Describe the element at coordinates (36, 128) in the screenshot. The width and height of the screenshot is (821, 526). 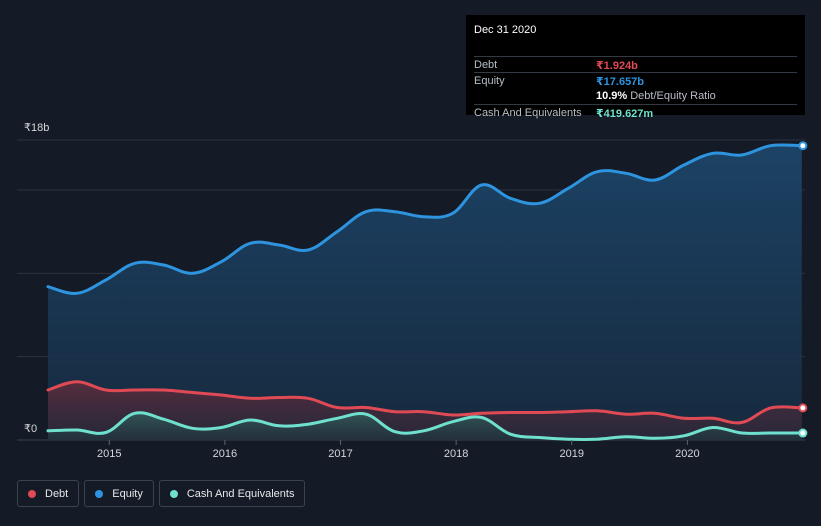
I see `y-axis-top-label: ₹18b` at that location.